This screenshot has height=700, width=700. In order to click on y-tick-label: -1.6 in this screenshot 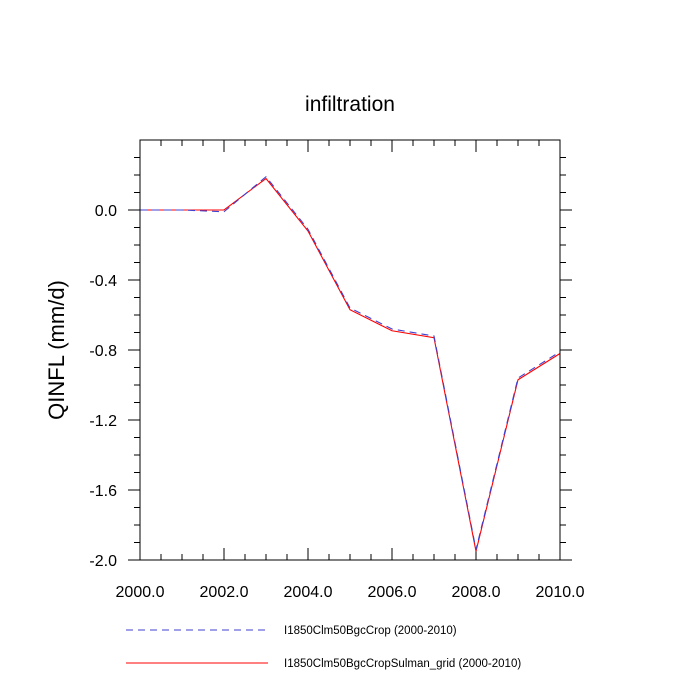, I will do `click(103, 491)`.